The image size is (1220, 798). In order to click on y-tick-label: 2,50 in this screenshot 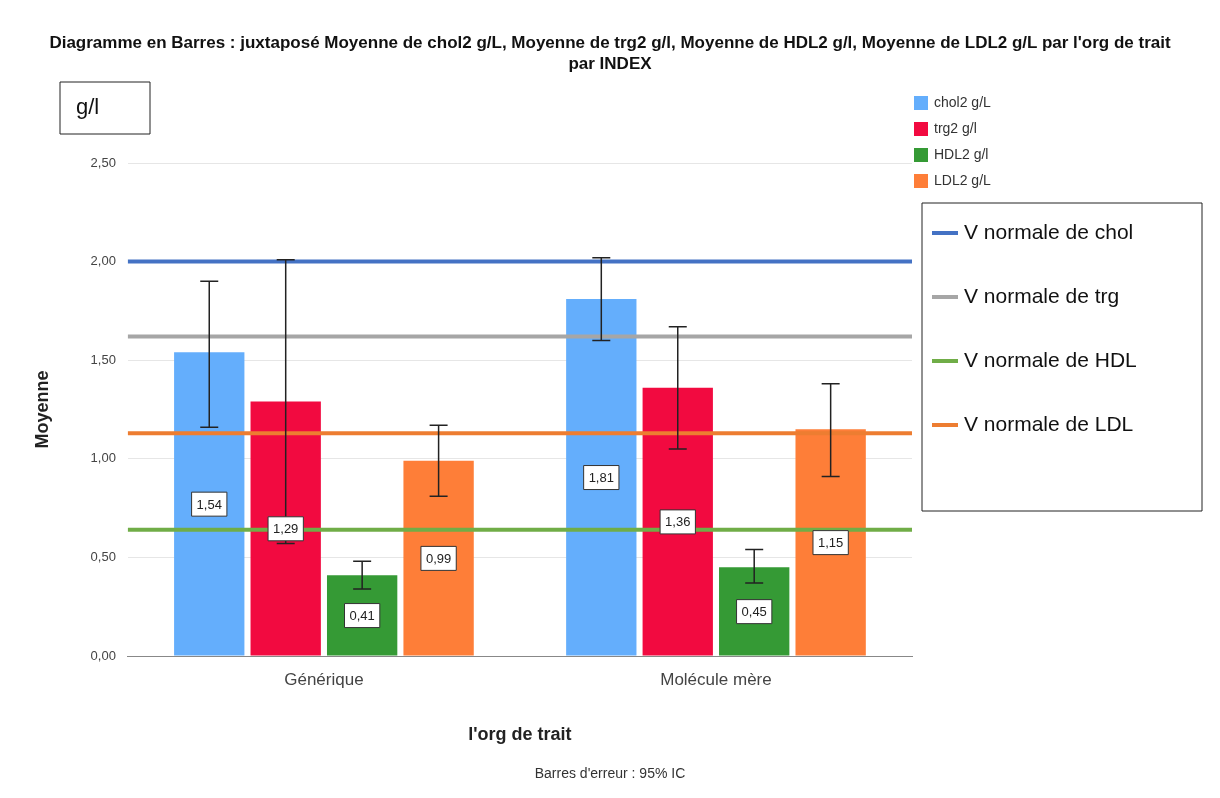, I will do `click(103, 162)`.